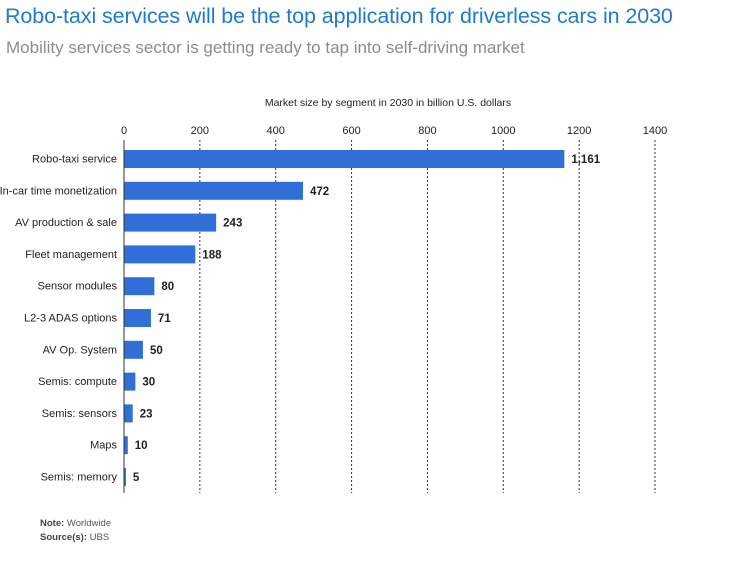 Image resolution: width=732 pixels, height=563 pixels. Describe the element at coordinates (66, 223) in the screenshot. I see `category-label-2: AV production & sale` at that location.